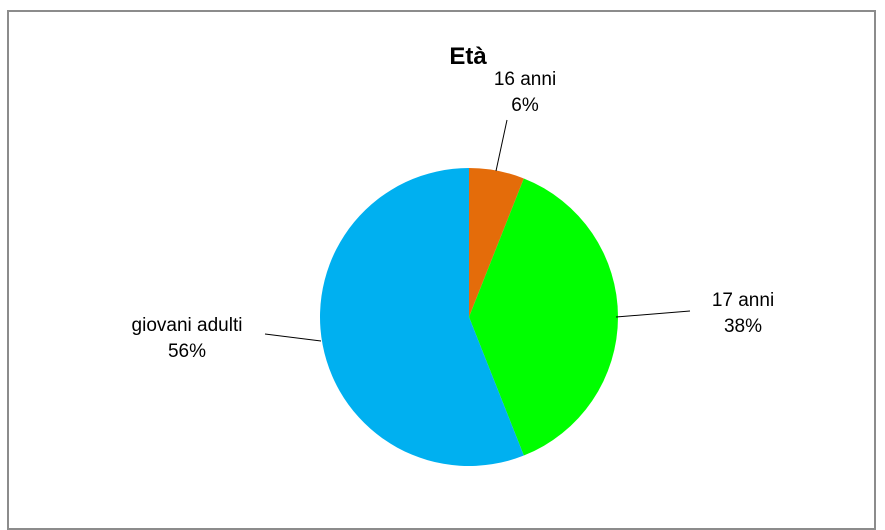 This screenshot has height=530, width=885. Describe the element at coordinates (421, 316) in the screenshot. I see `pie-slice-giovani-adulti` at that location.